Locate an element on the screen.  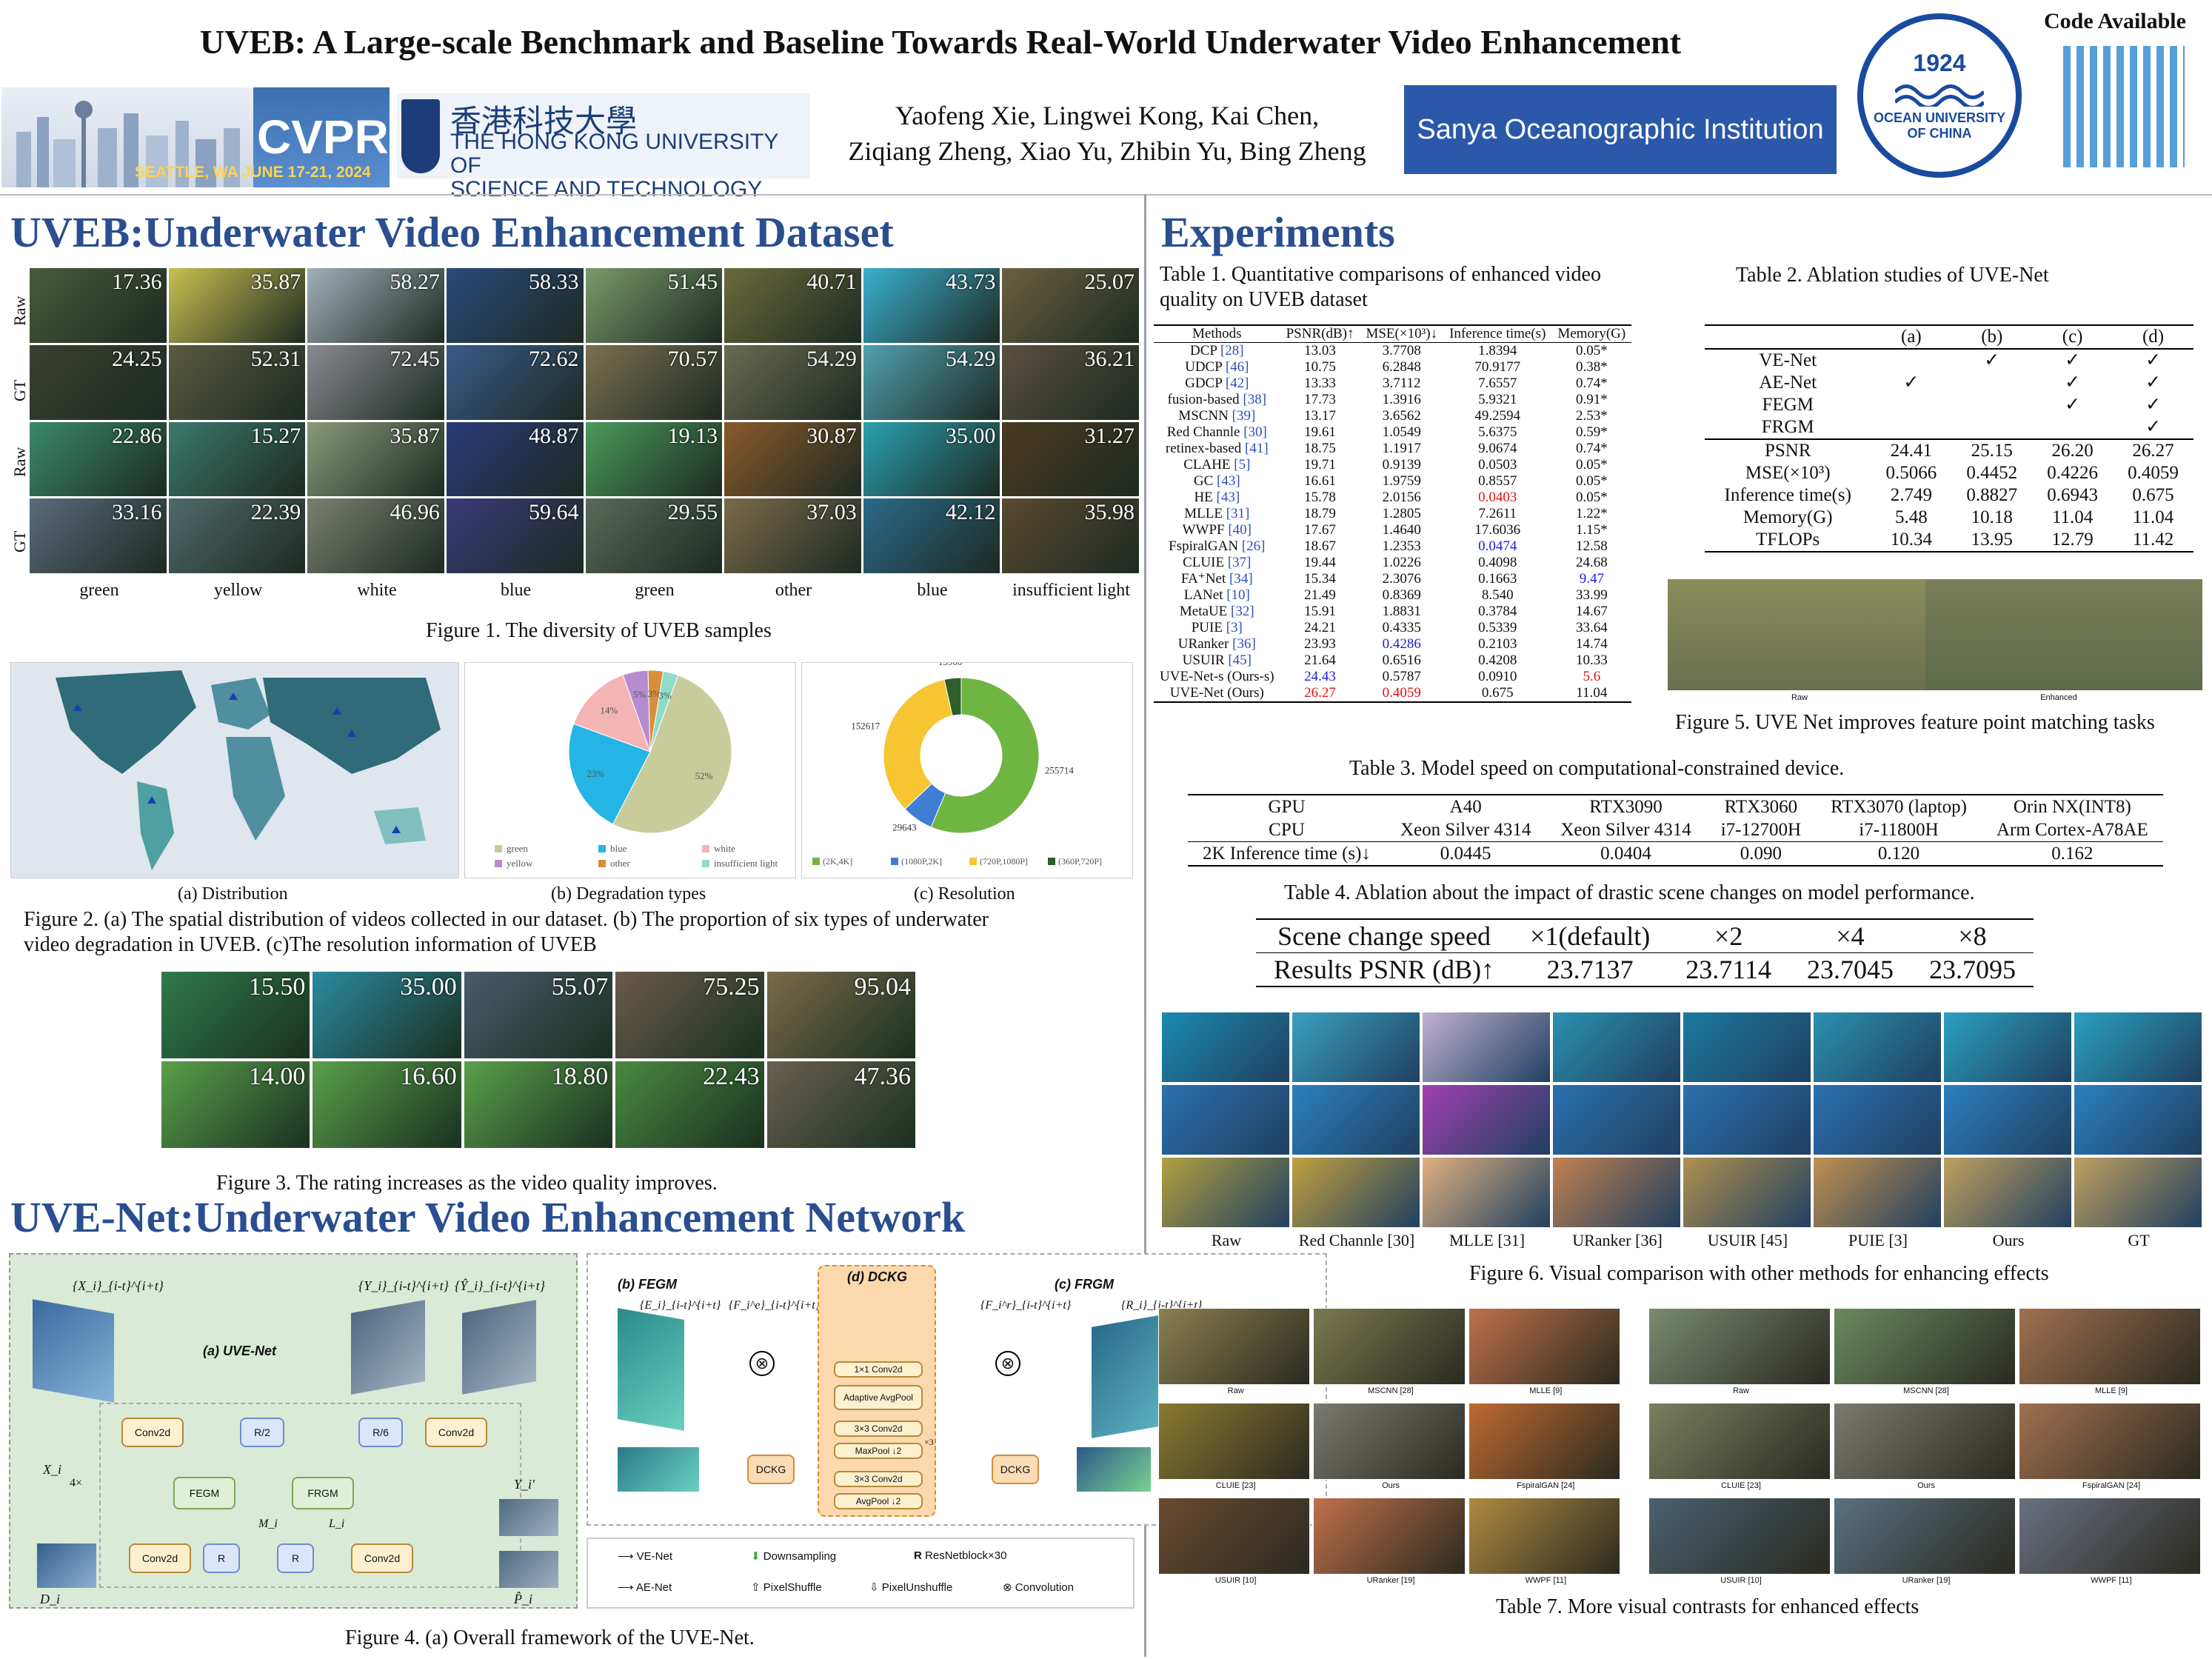
table2-header-row: (a) (b) (c) (d) is located at coordinates (1949, 337).